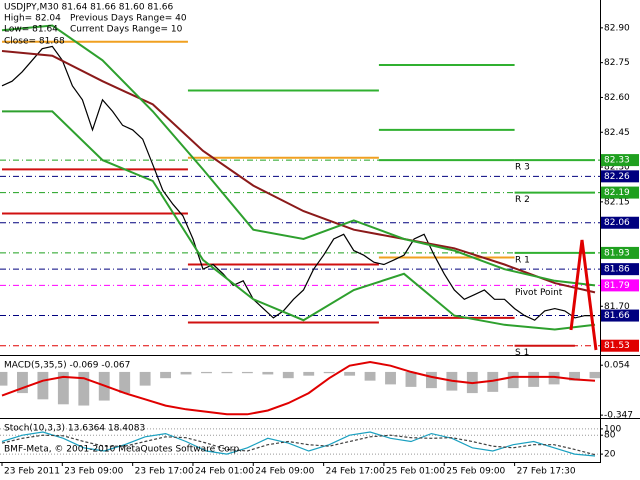  I want to click on y-tick-label: 20, so click(610, 455).